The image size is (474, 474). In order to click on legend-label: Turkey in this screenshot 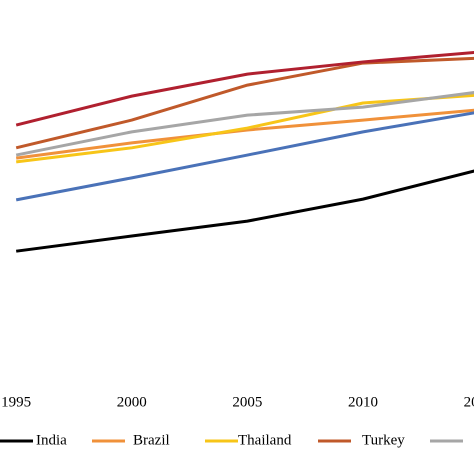, I will do `click(383, 440)`.